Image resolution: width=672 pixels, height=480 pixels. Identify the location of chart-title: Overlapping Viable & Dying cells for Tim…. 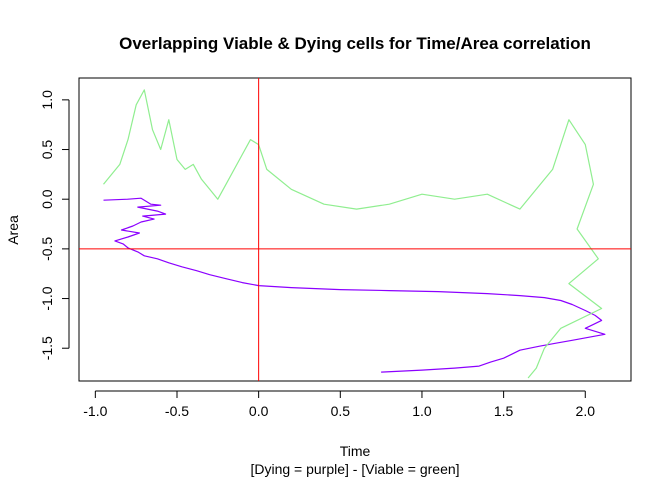
(355, 43).